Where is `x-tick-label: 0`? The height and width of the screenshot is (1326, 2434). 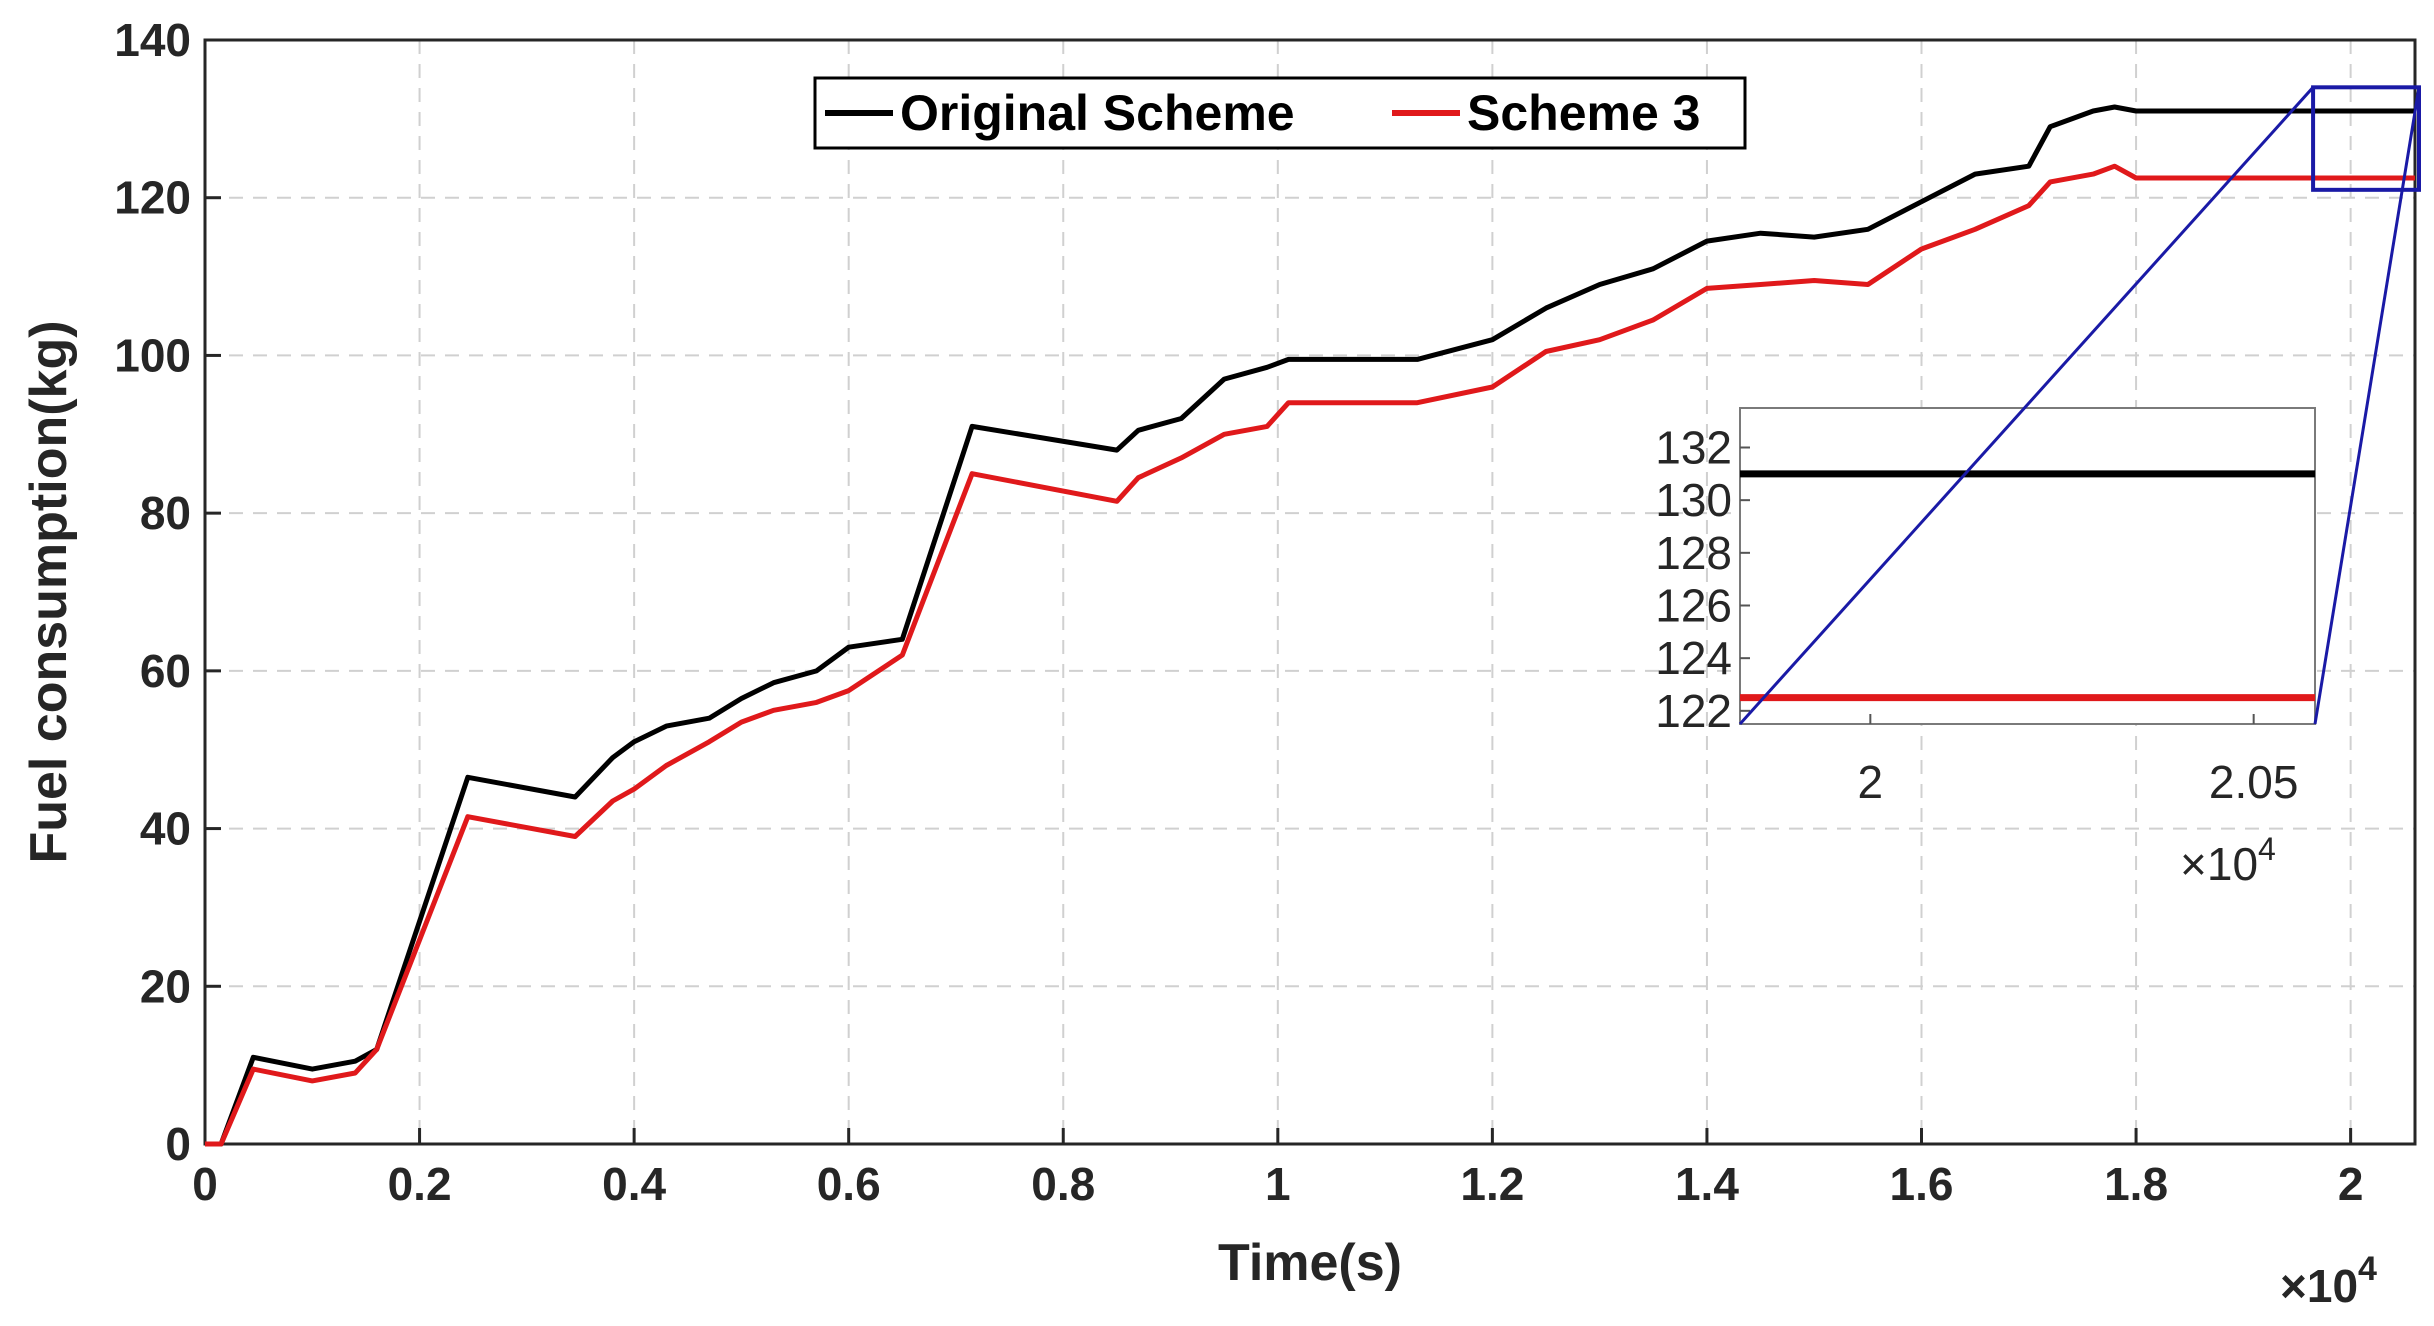 x-tick-label: 0 is located at coordinates (205, 1184).